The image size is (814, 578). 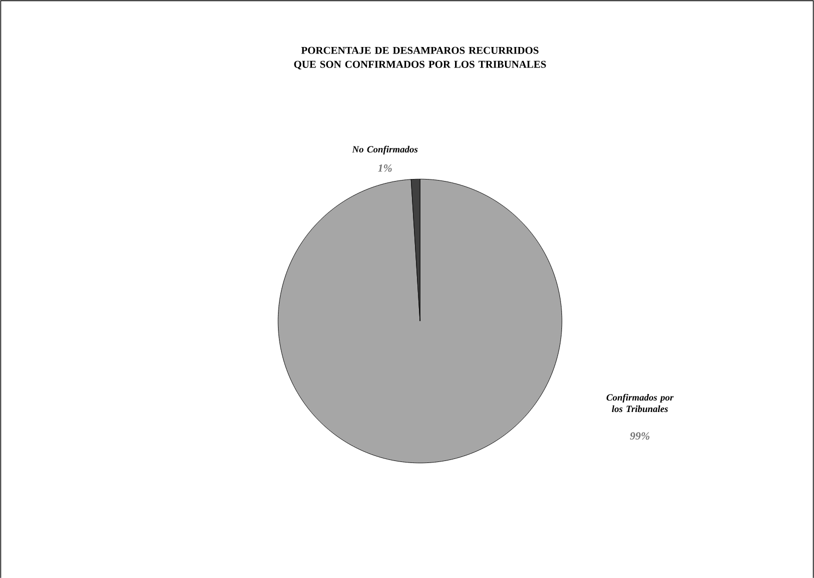 What do you see at coordinates (385, 150) in the screenshot?
I see `slice-label: No Confirmados` at bounding box center [385, 150].